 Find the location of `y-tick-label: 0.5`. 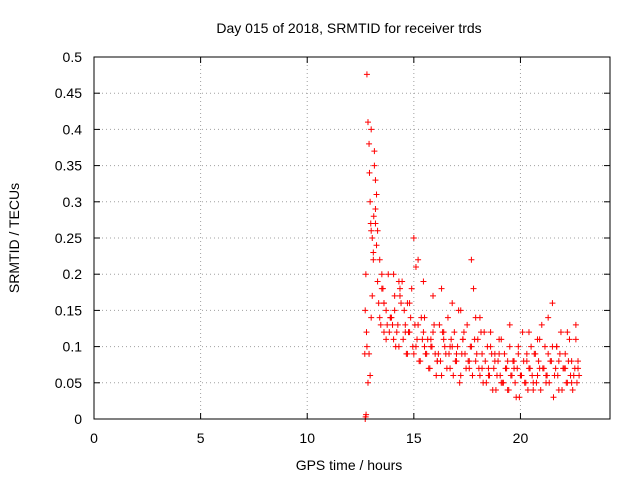

y-tick-label: 0.5 is located at coordinates (73, 57).